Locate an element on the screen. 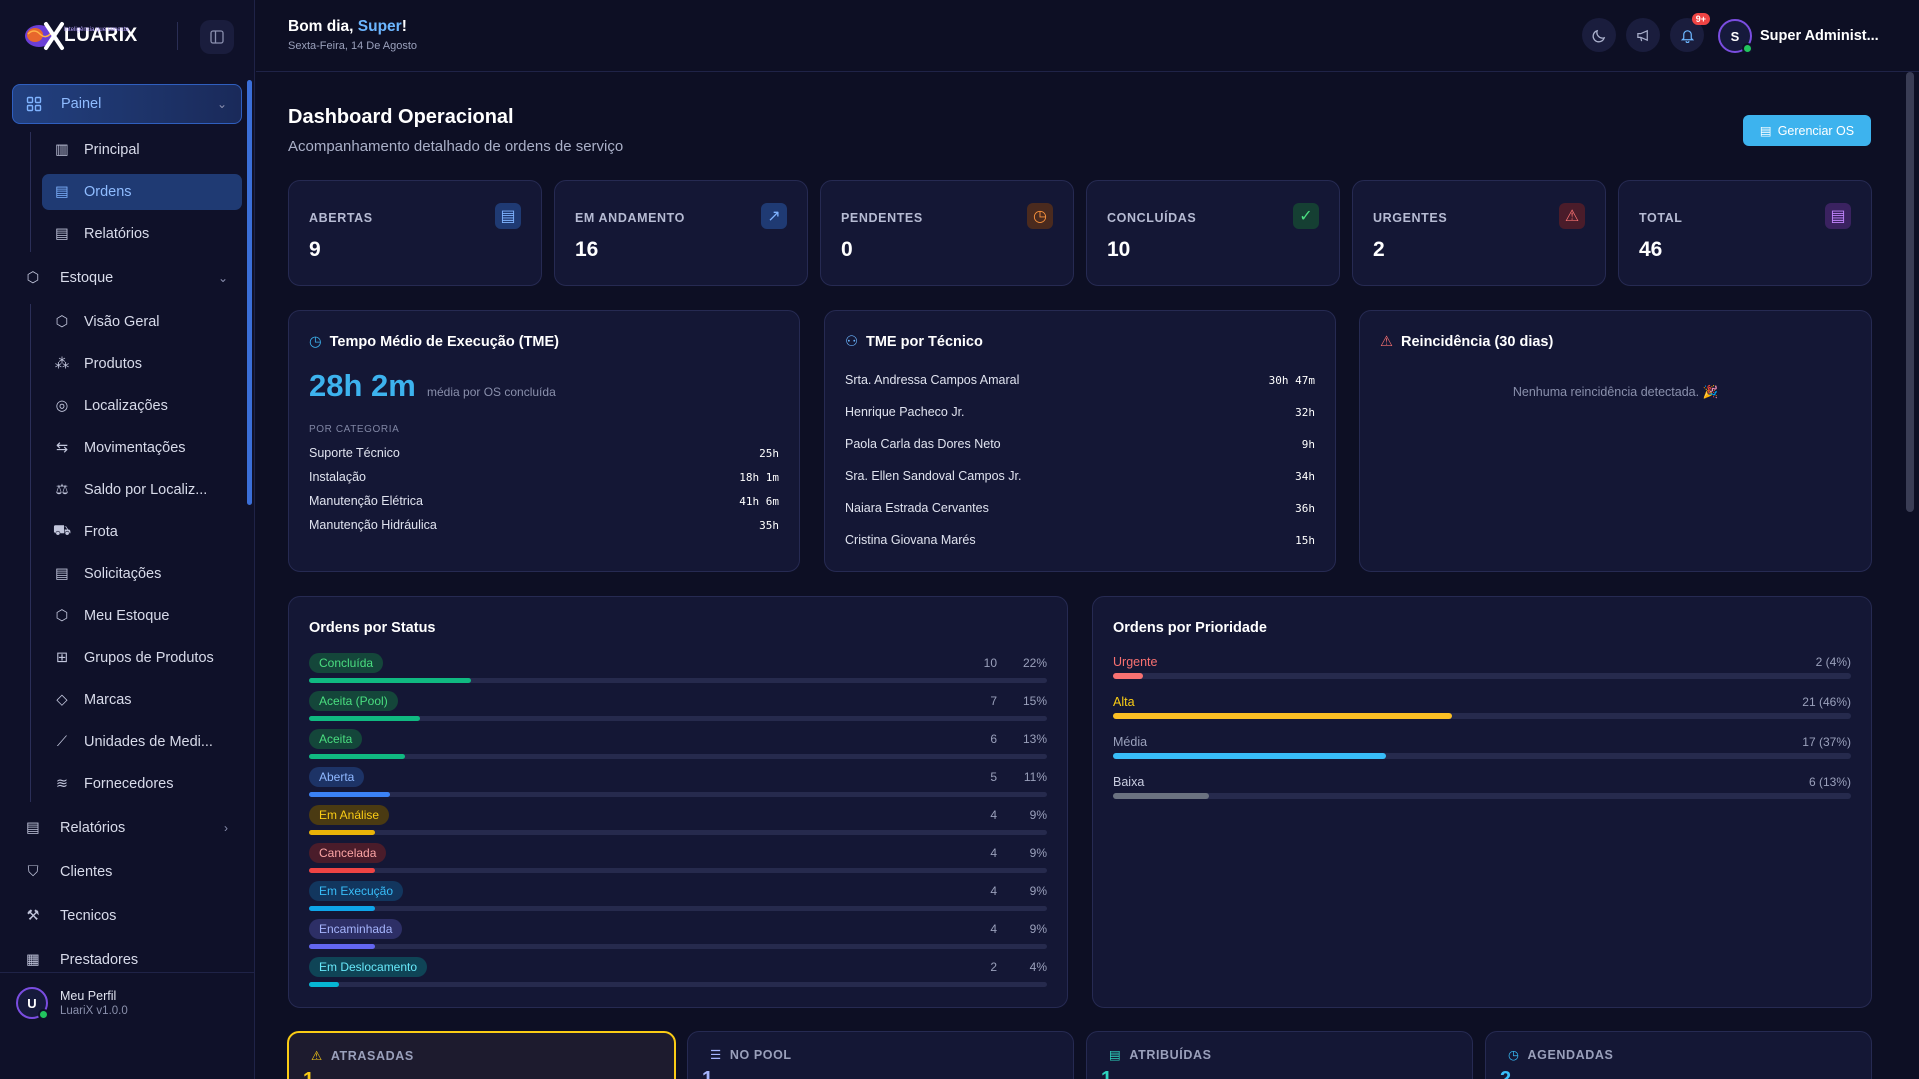 This screenshot has width=1919, height=1079. manage-os-button: ▤ Gerenciar OS is located at coordinates (1807, 130).